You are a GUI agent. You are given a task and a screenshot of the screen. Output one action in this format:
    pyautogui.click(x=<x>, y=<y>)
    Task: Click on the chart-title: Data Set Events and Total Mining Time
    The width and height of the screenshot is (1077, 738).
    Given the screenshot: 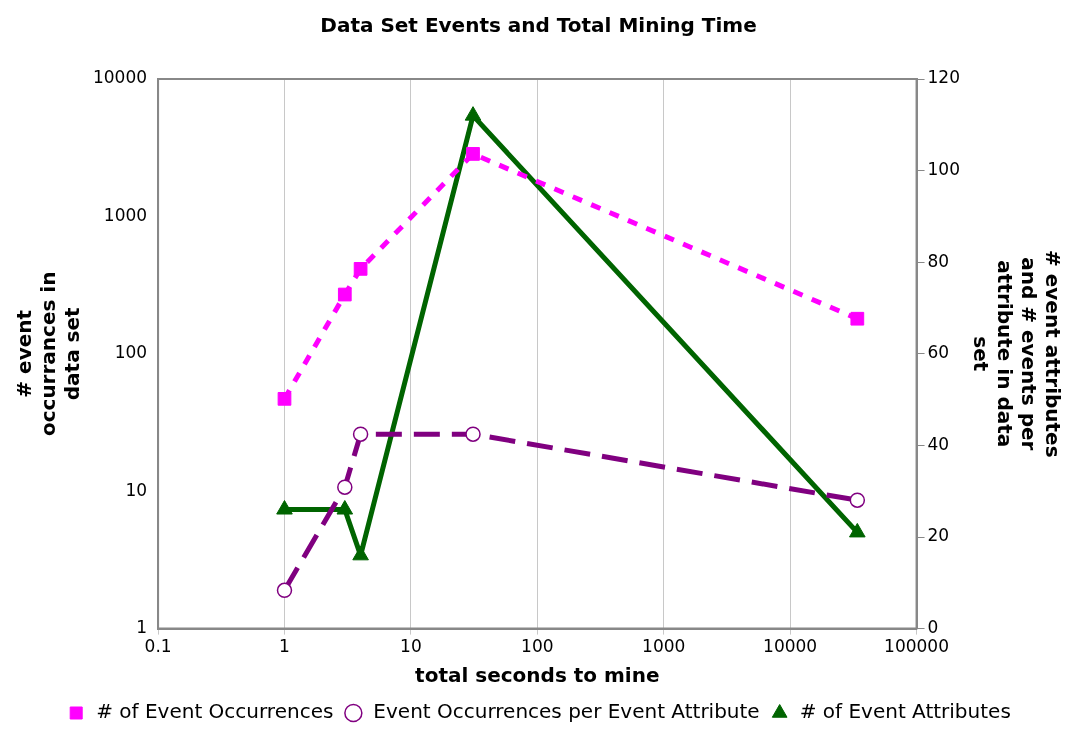 What is the action you would take?
    pyautogui.click(x=538, y=25)
    